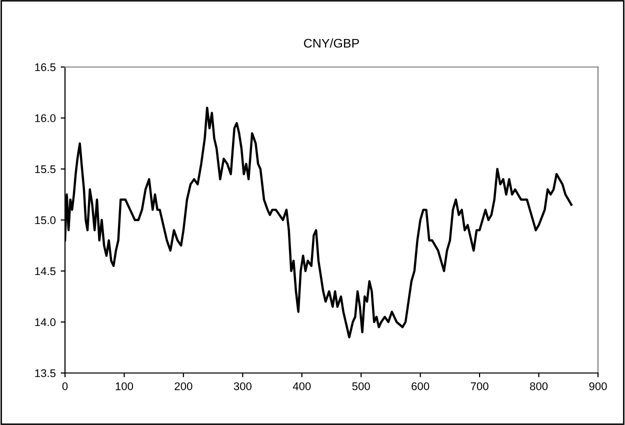 The height and width of the screenshot is (425, 625). What do you see at coordinates (361, 386) in the screenshot?
I see `x-tick-label: 500` at bounding box center [361, 386].